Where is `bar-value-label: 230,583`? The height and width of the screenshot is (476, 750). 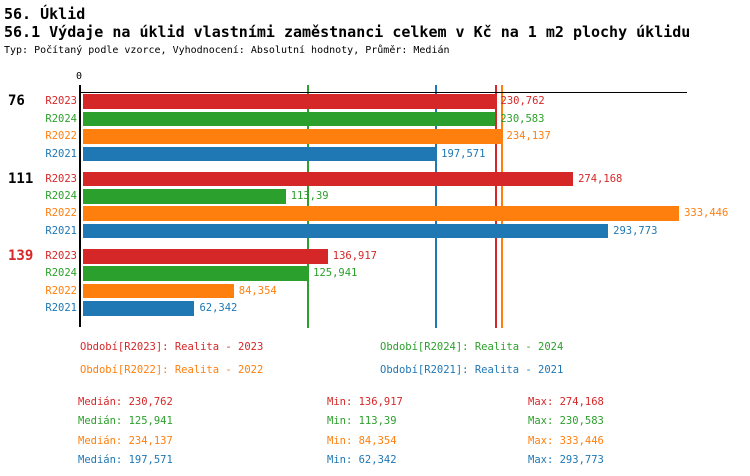 bar-value-label: 230,583 is located at coordinates (522, 118).